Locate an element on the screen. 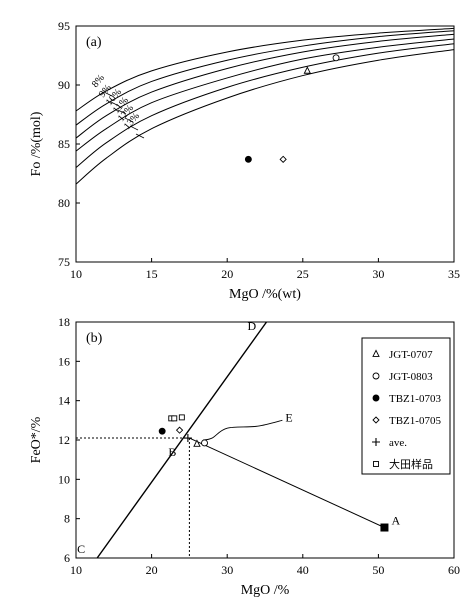  panel-a-y-tick-label: 80 is located at coordinates (64, 203).